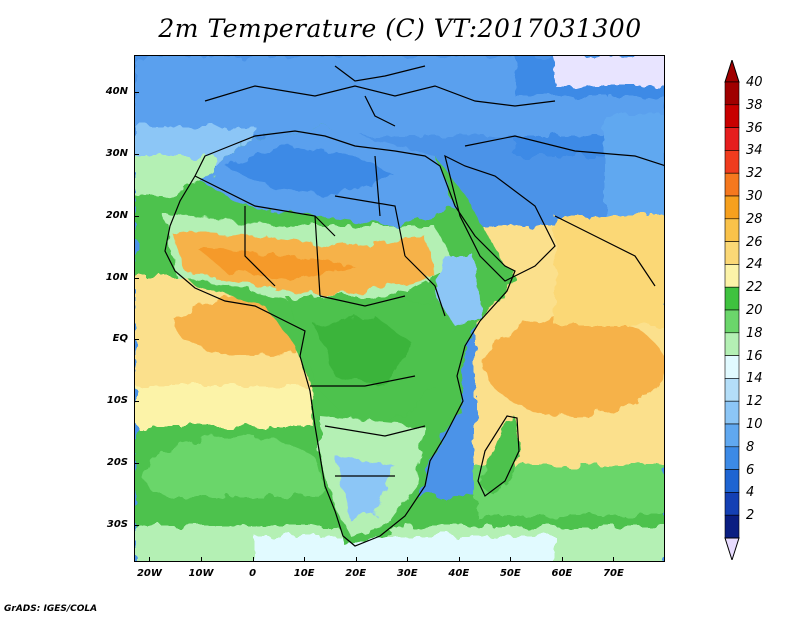 Image resolution: width=800 pixels, height=618 pixels. What do you see at coordinates (116, 215) in the screenshot?
I see `lat-label: 20N` at bounding box center [116, 215].